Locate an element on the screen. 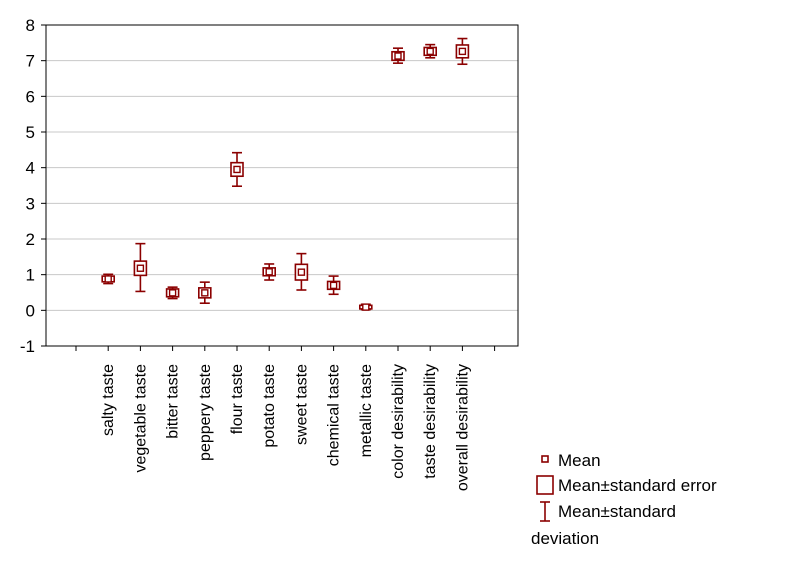 The width and height of the screenshot is (796, 564). legend-se-label: Mean±standard error is located at coordinates (637, 485).